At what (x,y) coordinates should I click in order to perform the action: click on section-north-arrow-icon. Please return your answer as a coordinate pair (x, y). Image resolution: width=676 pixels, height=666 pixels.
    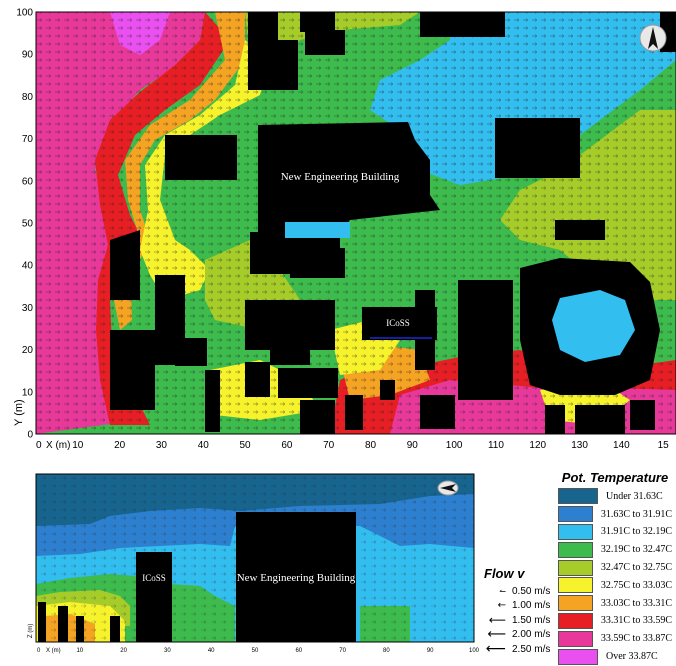
    Looking at the image, I should click on (448, 488).